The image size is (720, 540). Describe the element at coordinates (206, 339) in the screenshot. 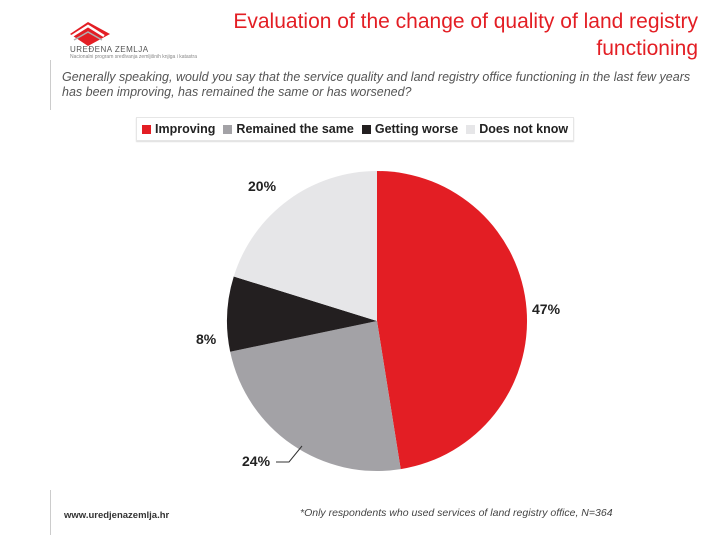

I see `data-label-worse: 8%` at that location.